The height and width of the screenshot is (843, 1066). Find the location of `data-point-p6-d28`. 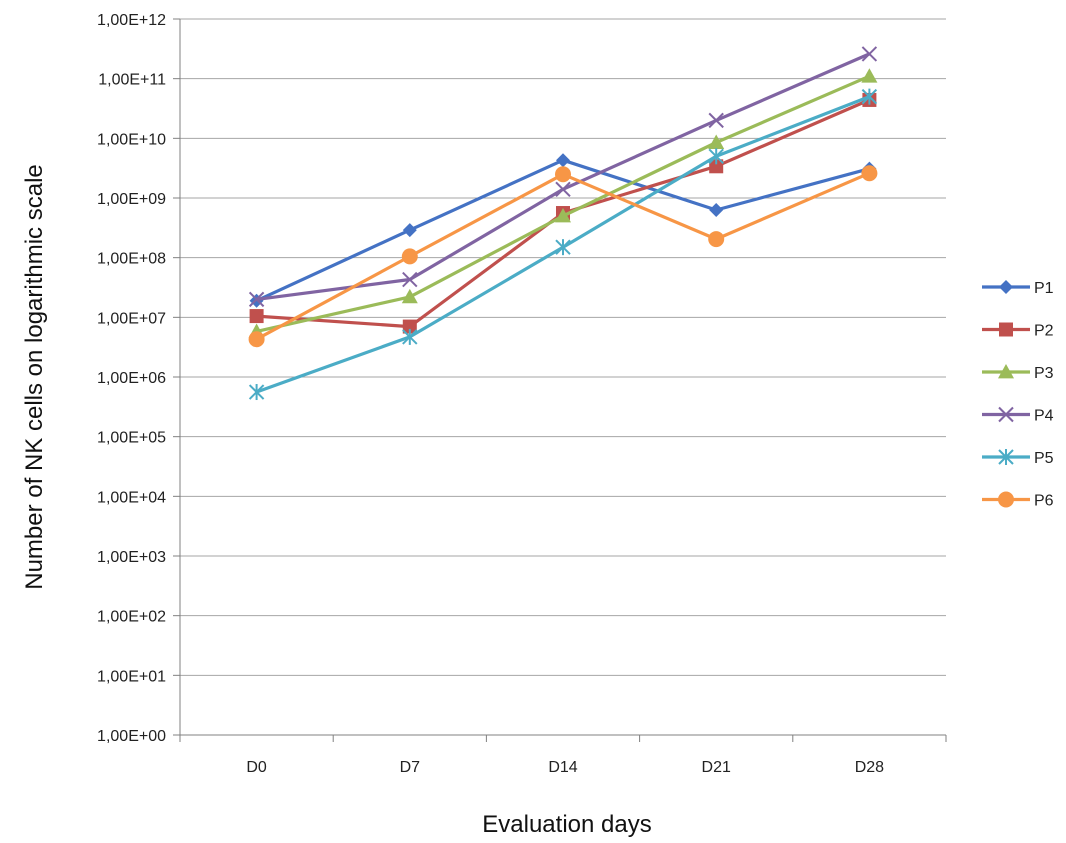

data-point-p6-d28 is located at coordinates (869, 173).